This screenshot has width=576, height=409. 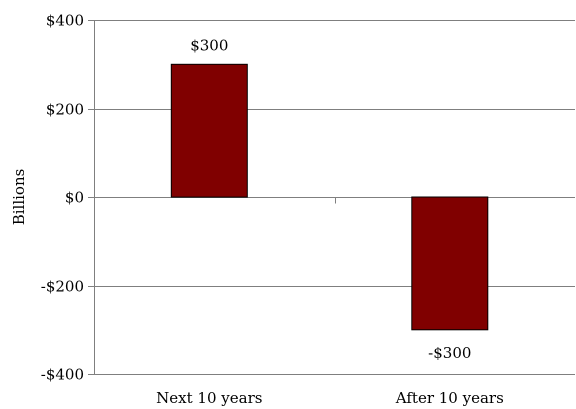 I want to click on x-axis-category-labels: Next 10 years After 10 years, so click(x=330, y=398).